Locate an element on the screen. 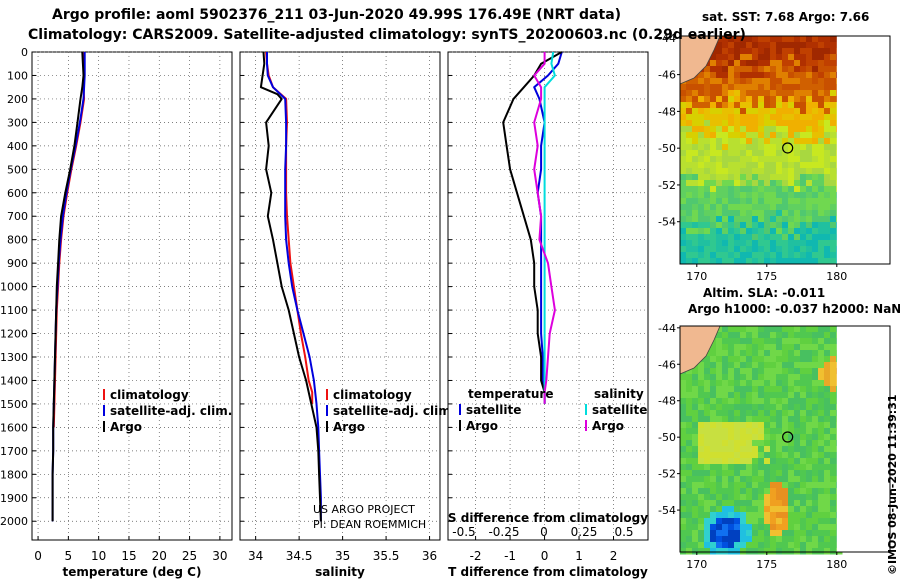 This screenshot has width=900, height=580. y-tick-label: 1600 is located at coordinates (14, 427).